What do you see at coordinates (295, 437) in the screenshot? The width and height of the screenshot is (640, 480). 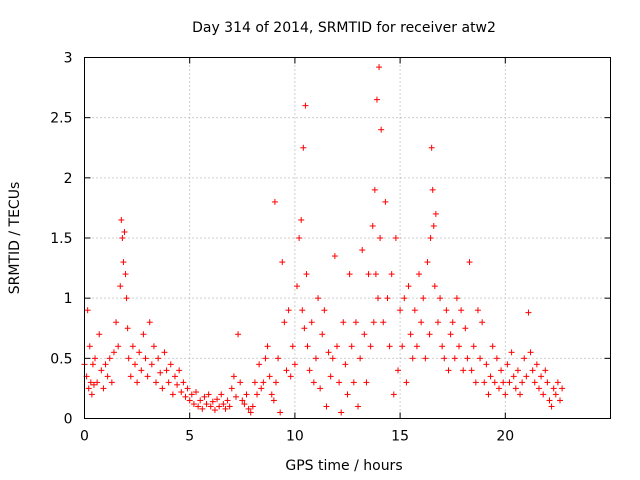 I see `x-tick-label: 10` at bounding box center [295, 437].